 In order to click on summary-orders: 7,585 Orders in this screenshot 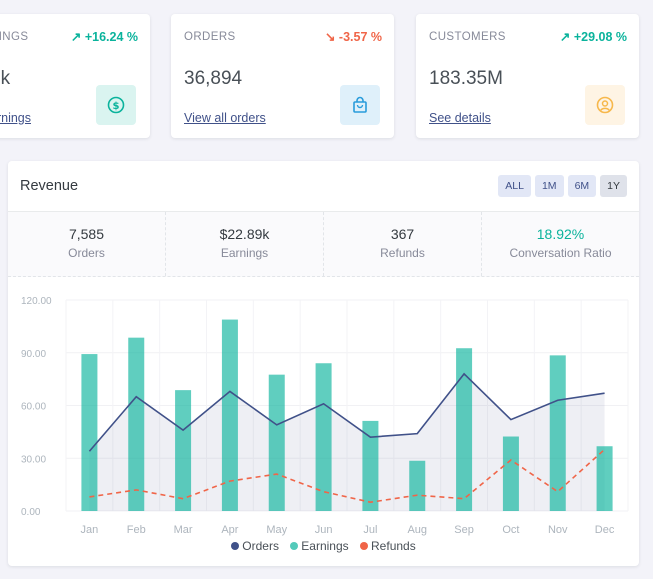, I will do `click(87, 244)`.